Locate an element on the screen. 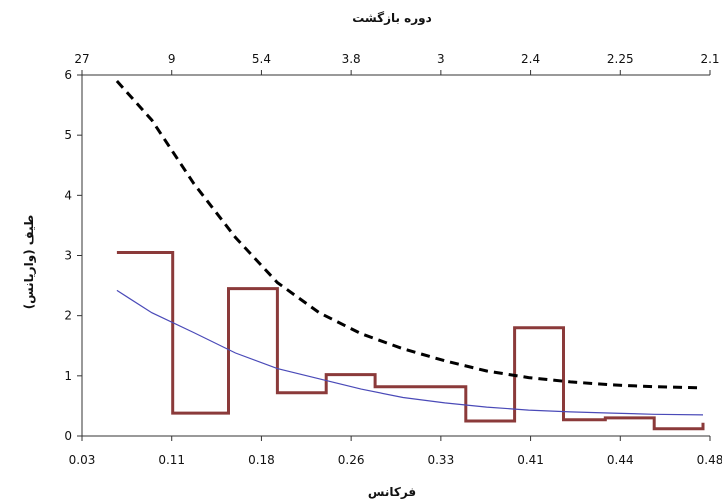 The height and width of the screenshot is (504, 722). top-tick-label: 5.4 is located at coordinates (261, 59).